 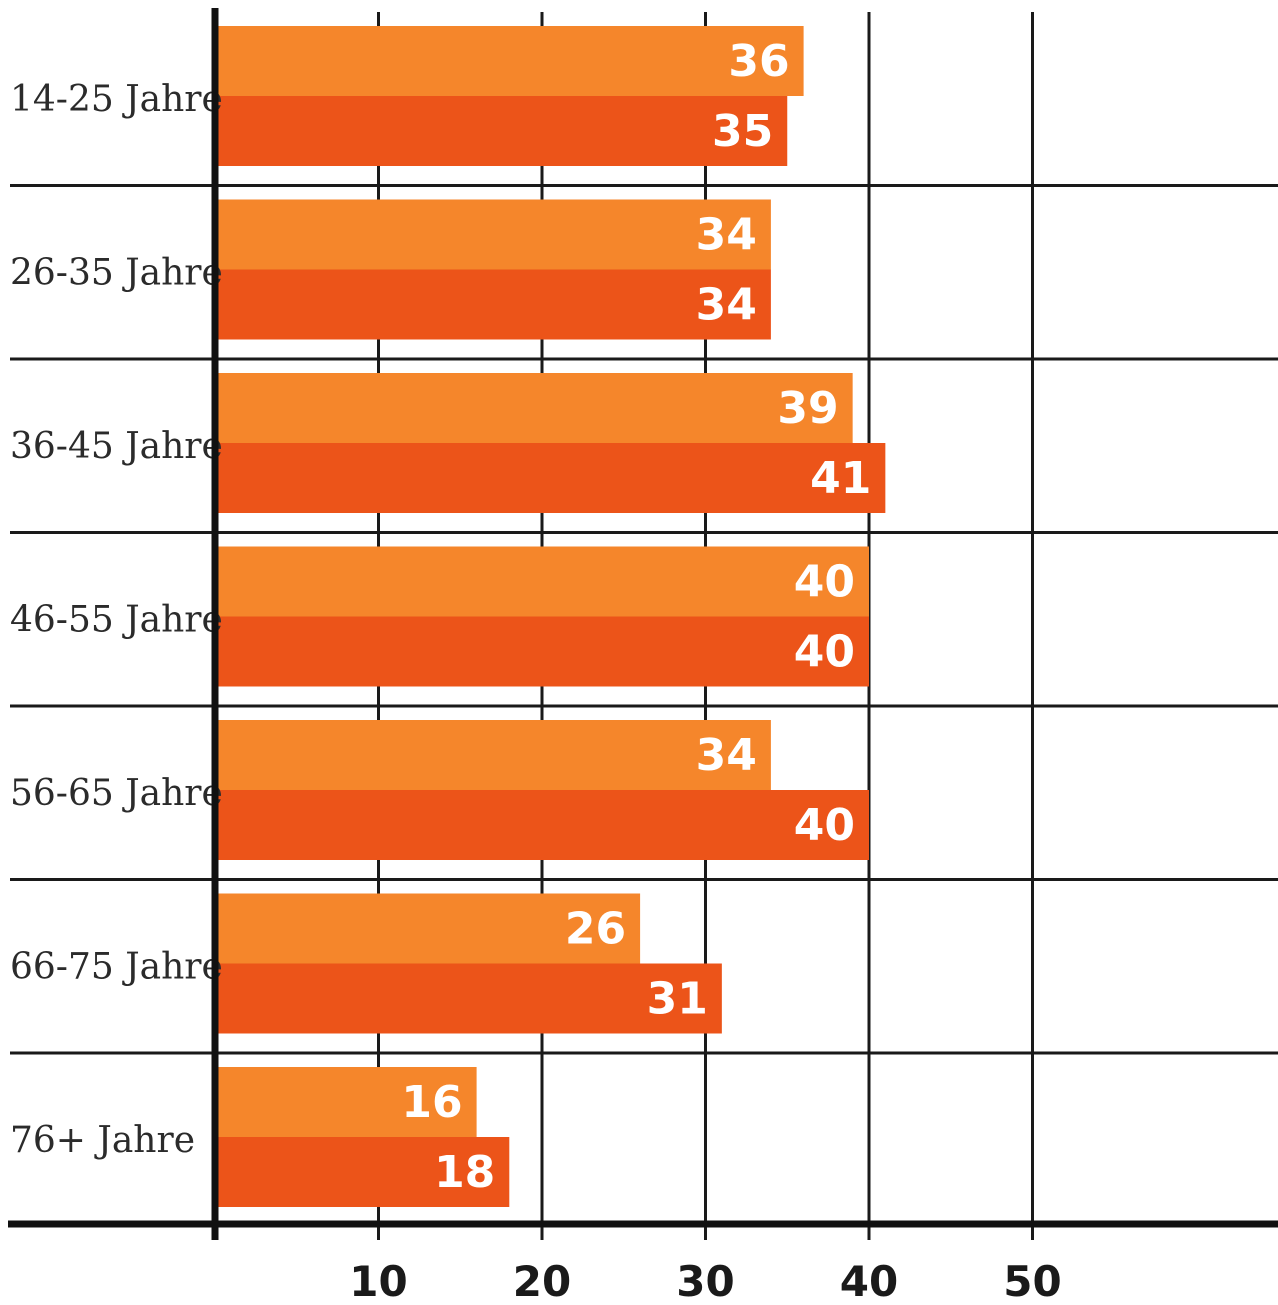 What do you see at coordinates (705, 1281) in the screenshot?
I see `x-tick-label: 30` at bounding box center [705, 1281].